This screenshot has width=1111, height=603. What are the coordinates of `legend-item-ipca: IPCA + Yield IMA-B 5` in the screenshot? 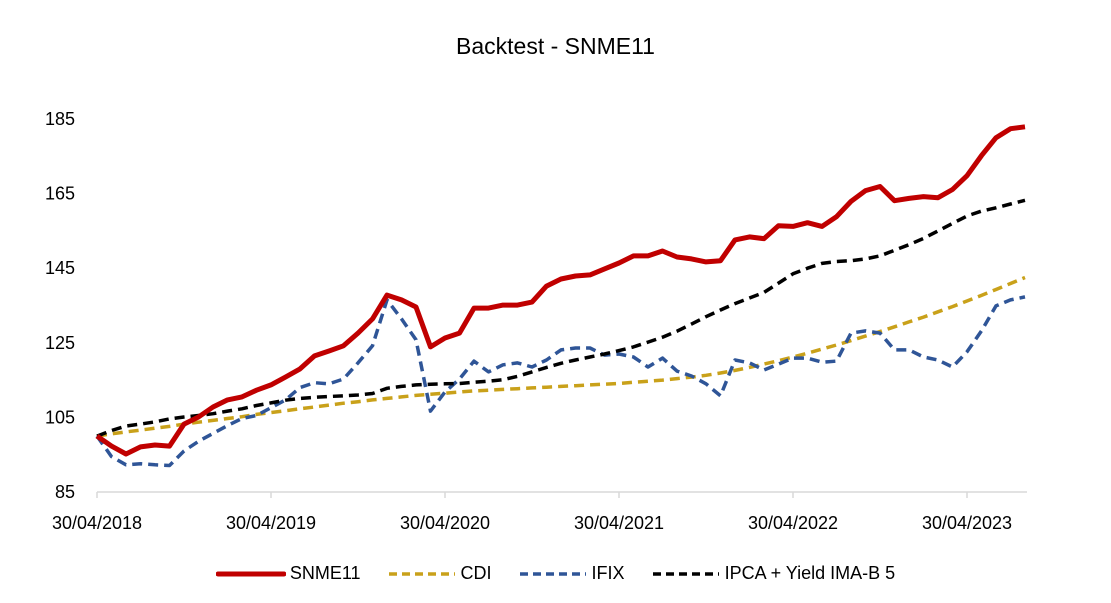 It's located at (773, 573).